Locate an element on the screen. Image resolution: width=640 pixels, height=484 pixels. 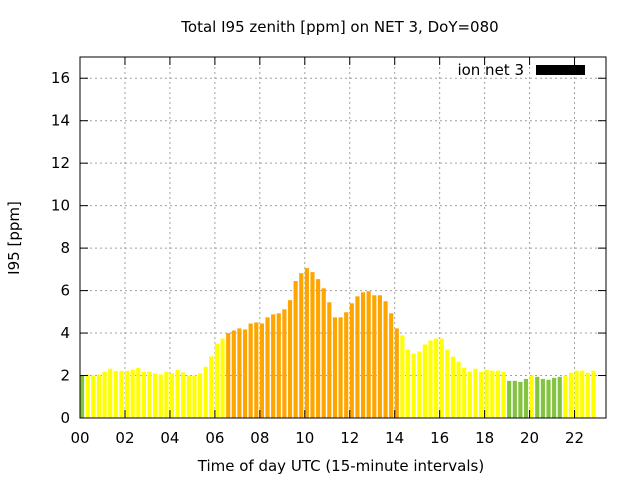
y-tick-label: 0 is located at coordinates (65, 418).